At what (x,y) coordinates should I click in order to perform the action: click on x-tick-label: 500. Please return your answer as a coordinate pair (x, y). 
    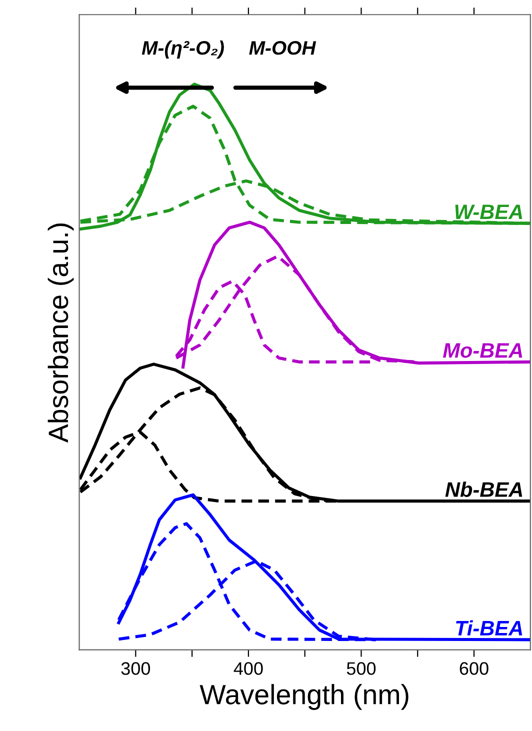
    Looking at the image, I should click on (361, 668).